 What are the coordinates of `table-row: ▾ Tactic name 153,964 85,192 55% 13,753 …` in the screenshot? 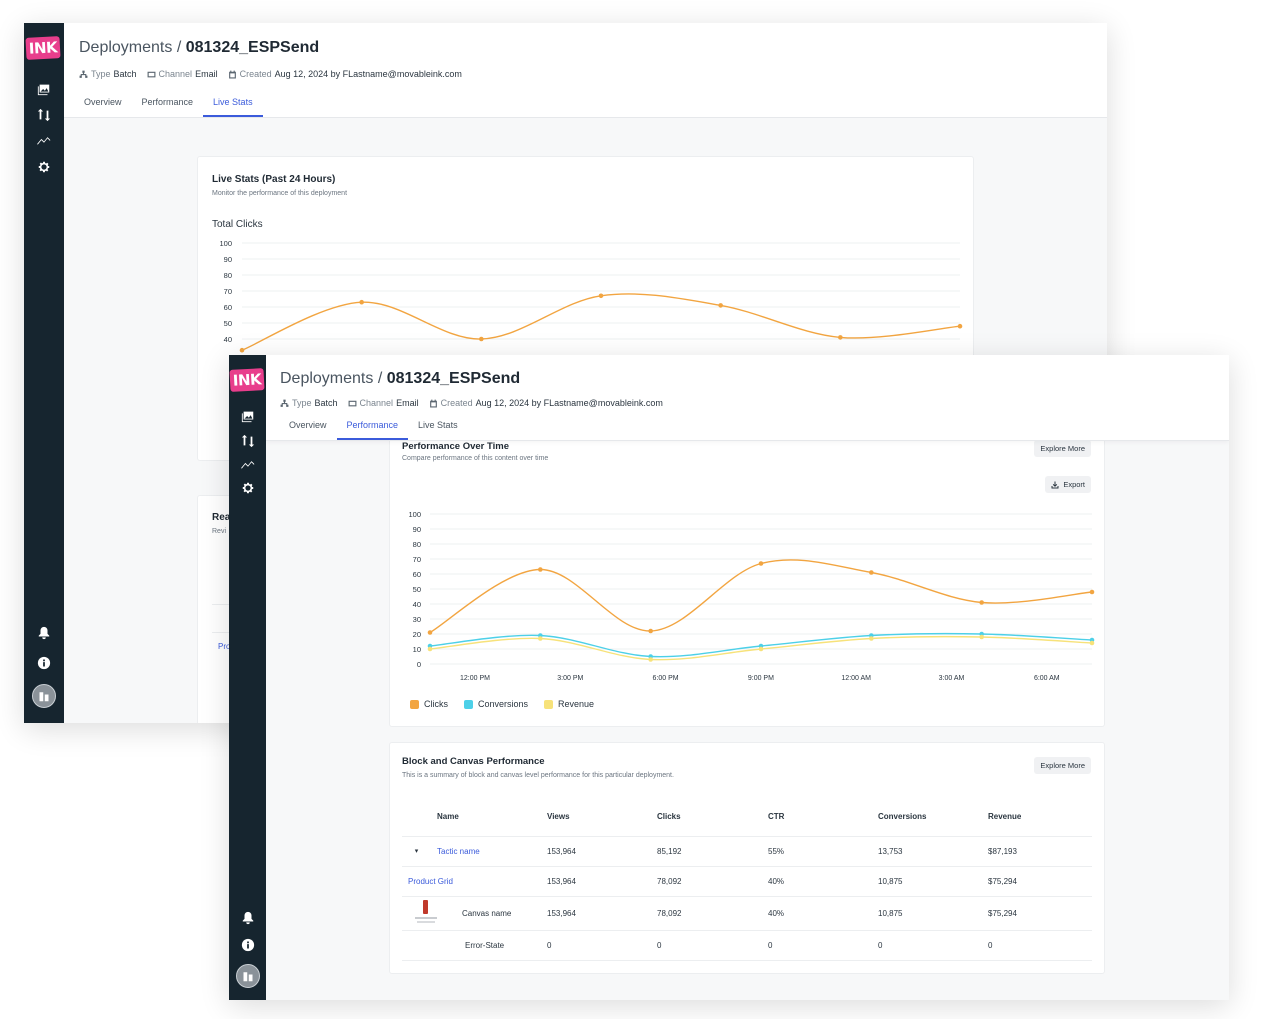 It's located at (747, 850).